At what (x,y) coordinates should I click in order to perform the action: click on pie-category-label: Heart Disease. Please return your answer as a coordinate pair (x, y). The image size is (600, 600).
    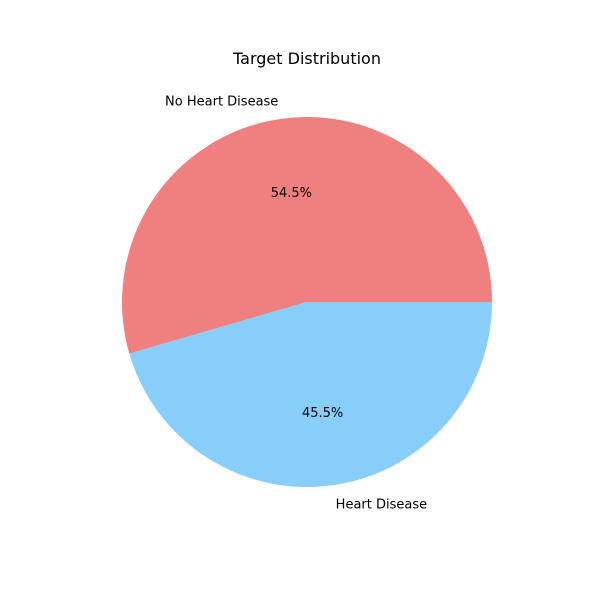
    Looking at the image, I should click on (381, 504).